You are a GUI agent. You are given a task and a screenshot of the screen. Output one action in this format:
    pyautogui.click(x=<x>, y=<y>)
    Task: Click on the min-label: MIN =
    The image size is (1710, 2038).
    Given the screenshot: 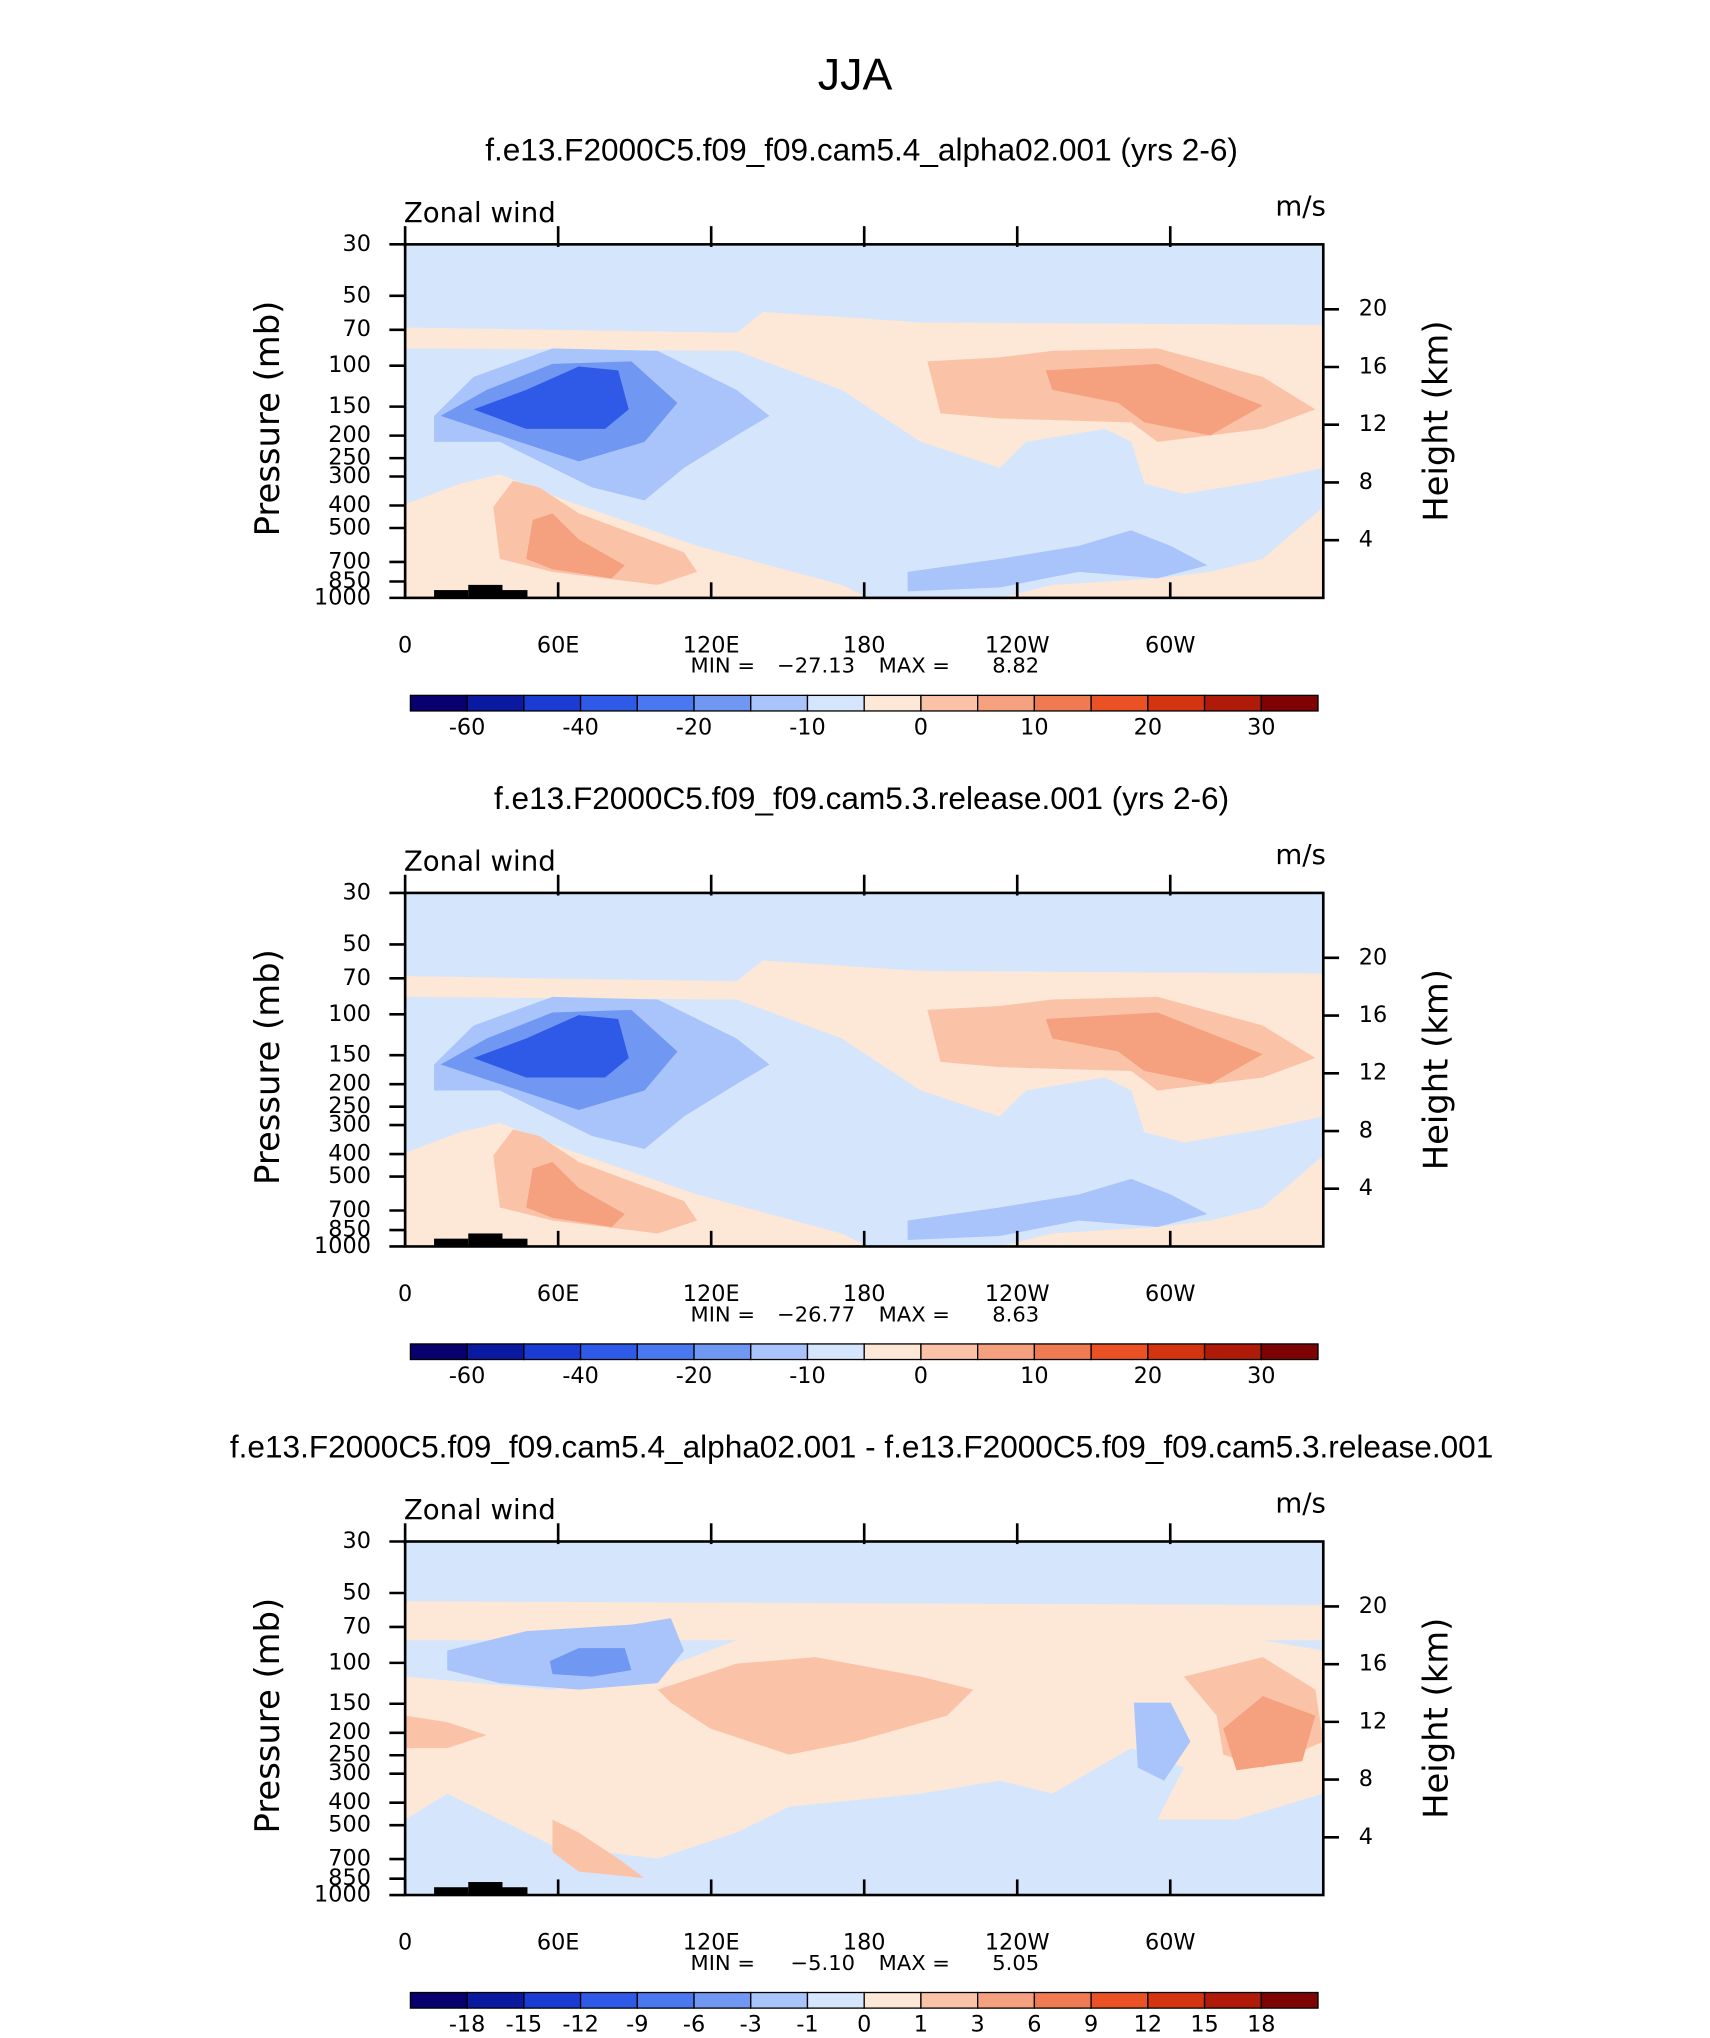 What is the action you would take?
    pyautogui.click(x=723, y=1314)
    